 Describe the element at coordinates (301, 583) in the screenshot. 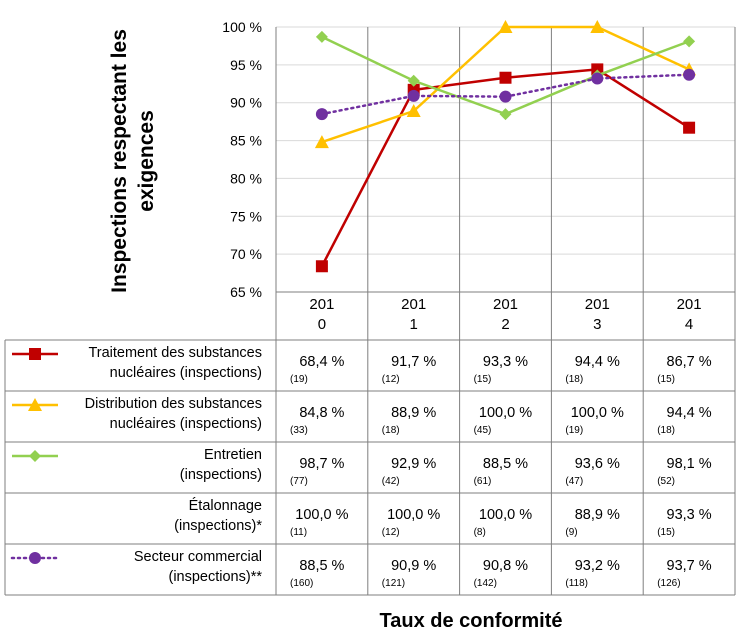

I see `table-cell-count: (160)` at that location.